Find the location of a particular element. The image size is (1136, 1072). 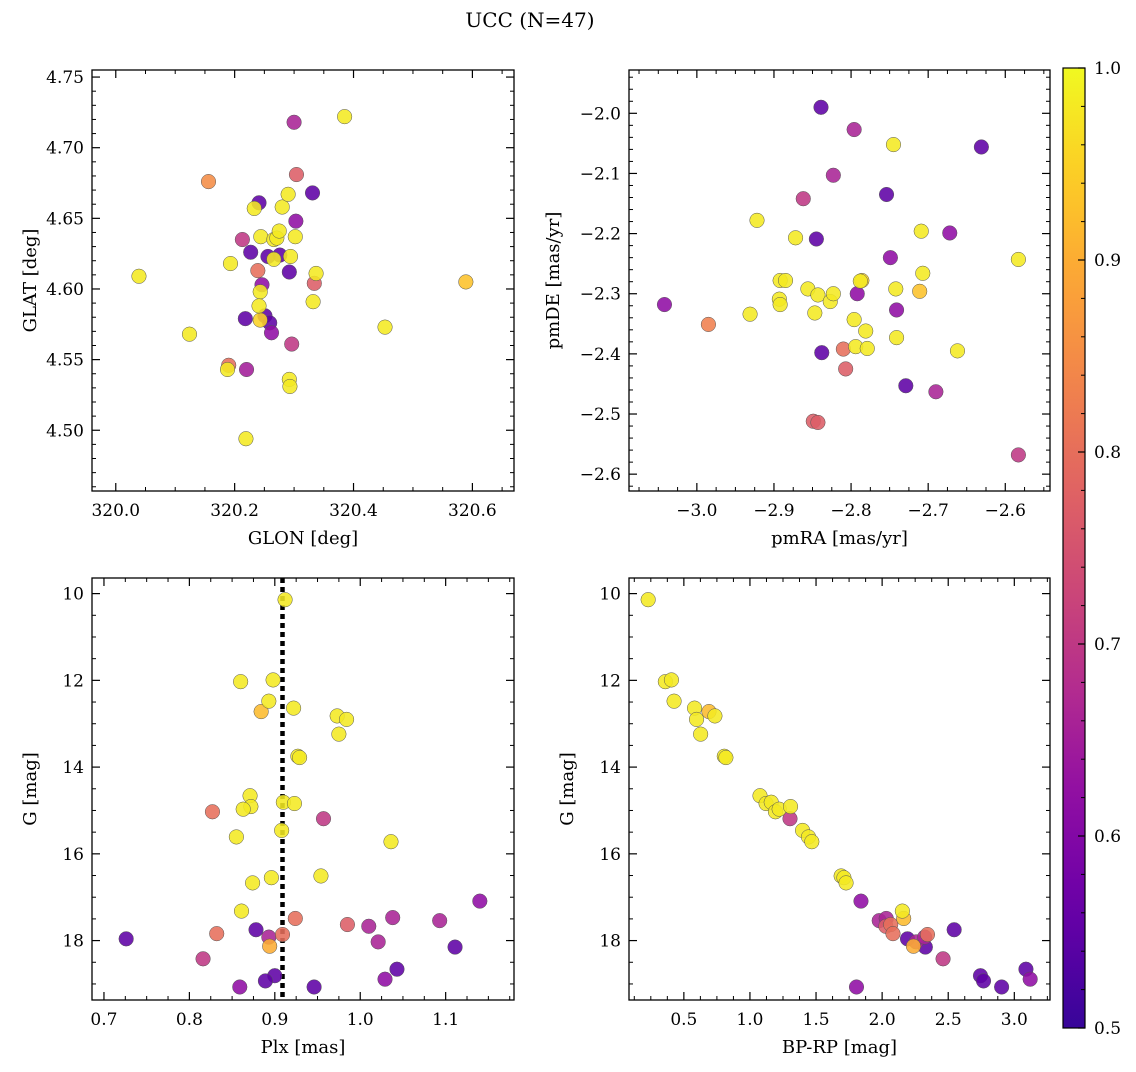

y-tick-label: −2.6 is located at coordinates (600, 475).